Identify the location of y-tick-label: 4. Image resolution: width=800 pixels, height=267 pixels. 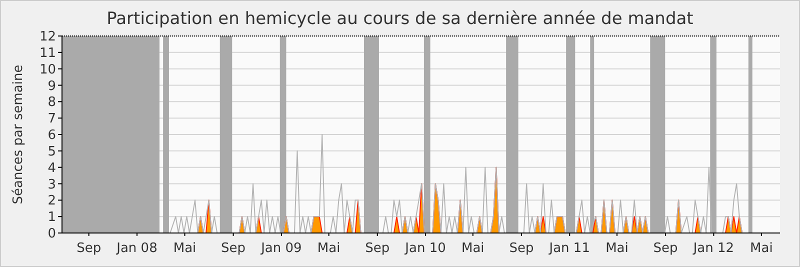
(52, 168).